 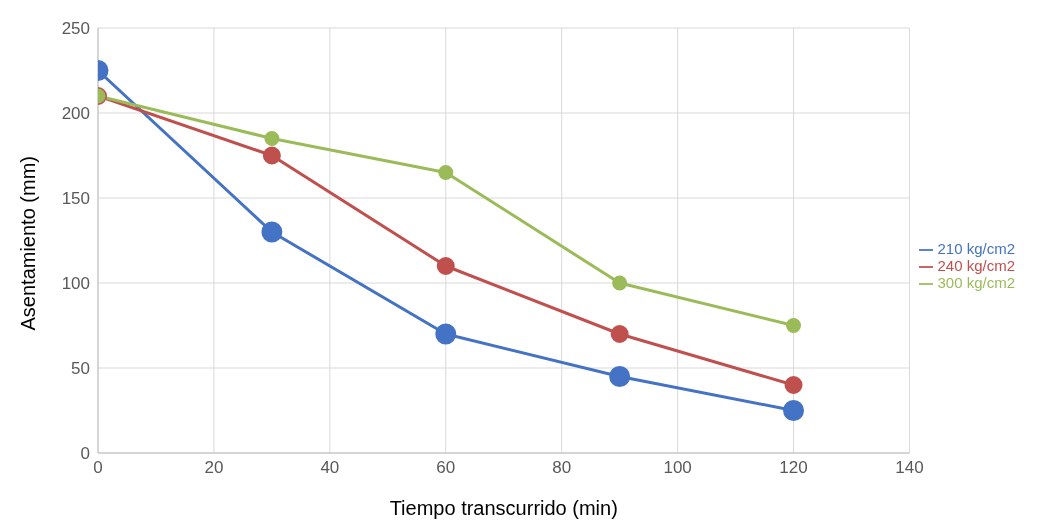 What do you see at coordinates (75, 114) in the screenshot?
I see `y-tick-label: 200` at bounding box center [75, 114].